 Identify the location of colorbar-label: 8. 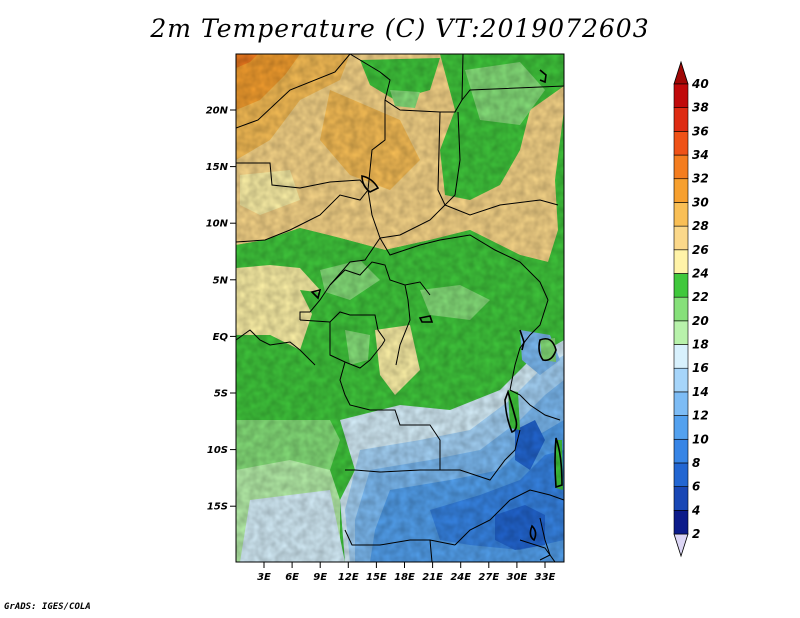
(696, 463).